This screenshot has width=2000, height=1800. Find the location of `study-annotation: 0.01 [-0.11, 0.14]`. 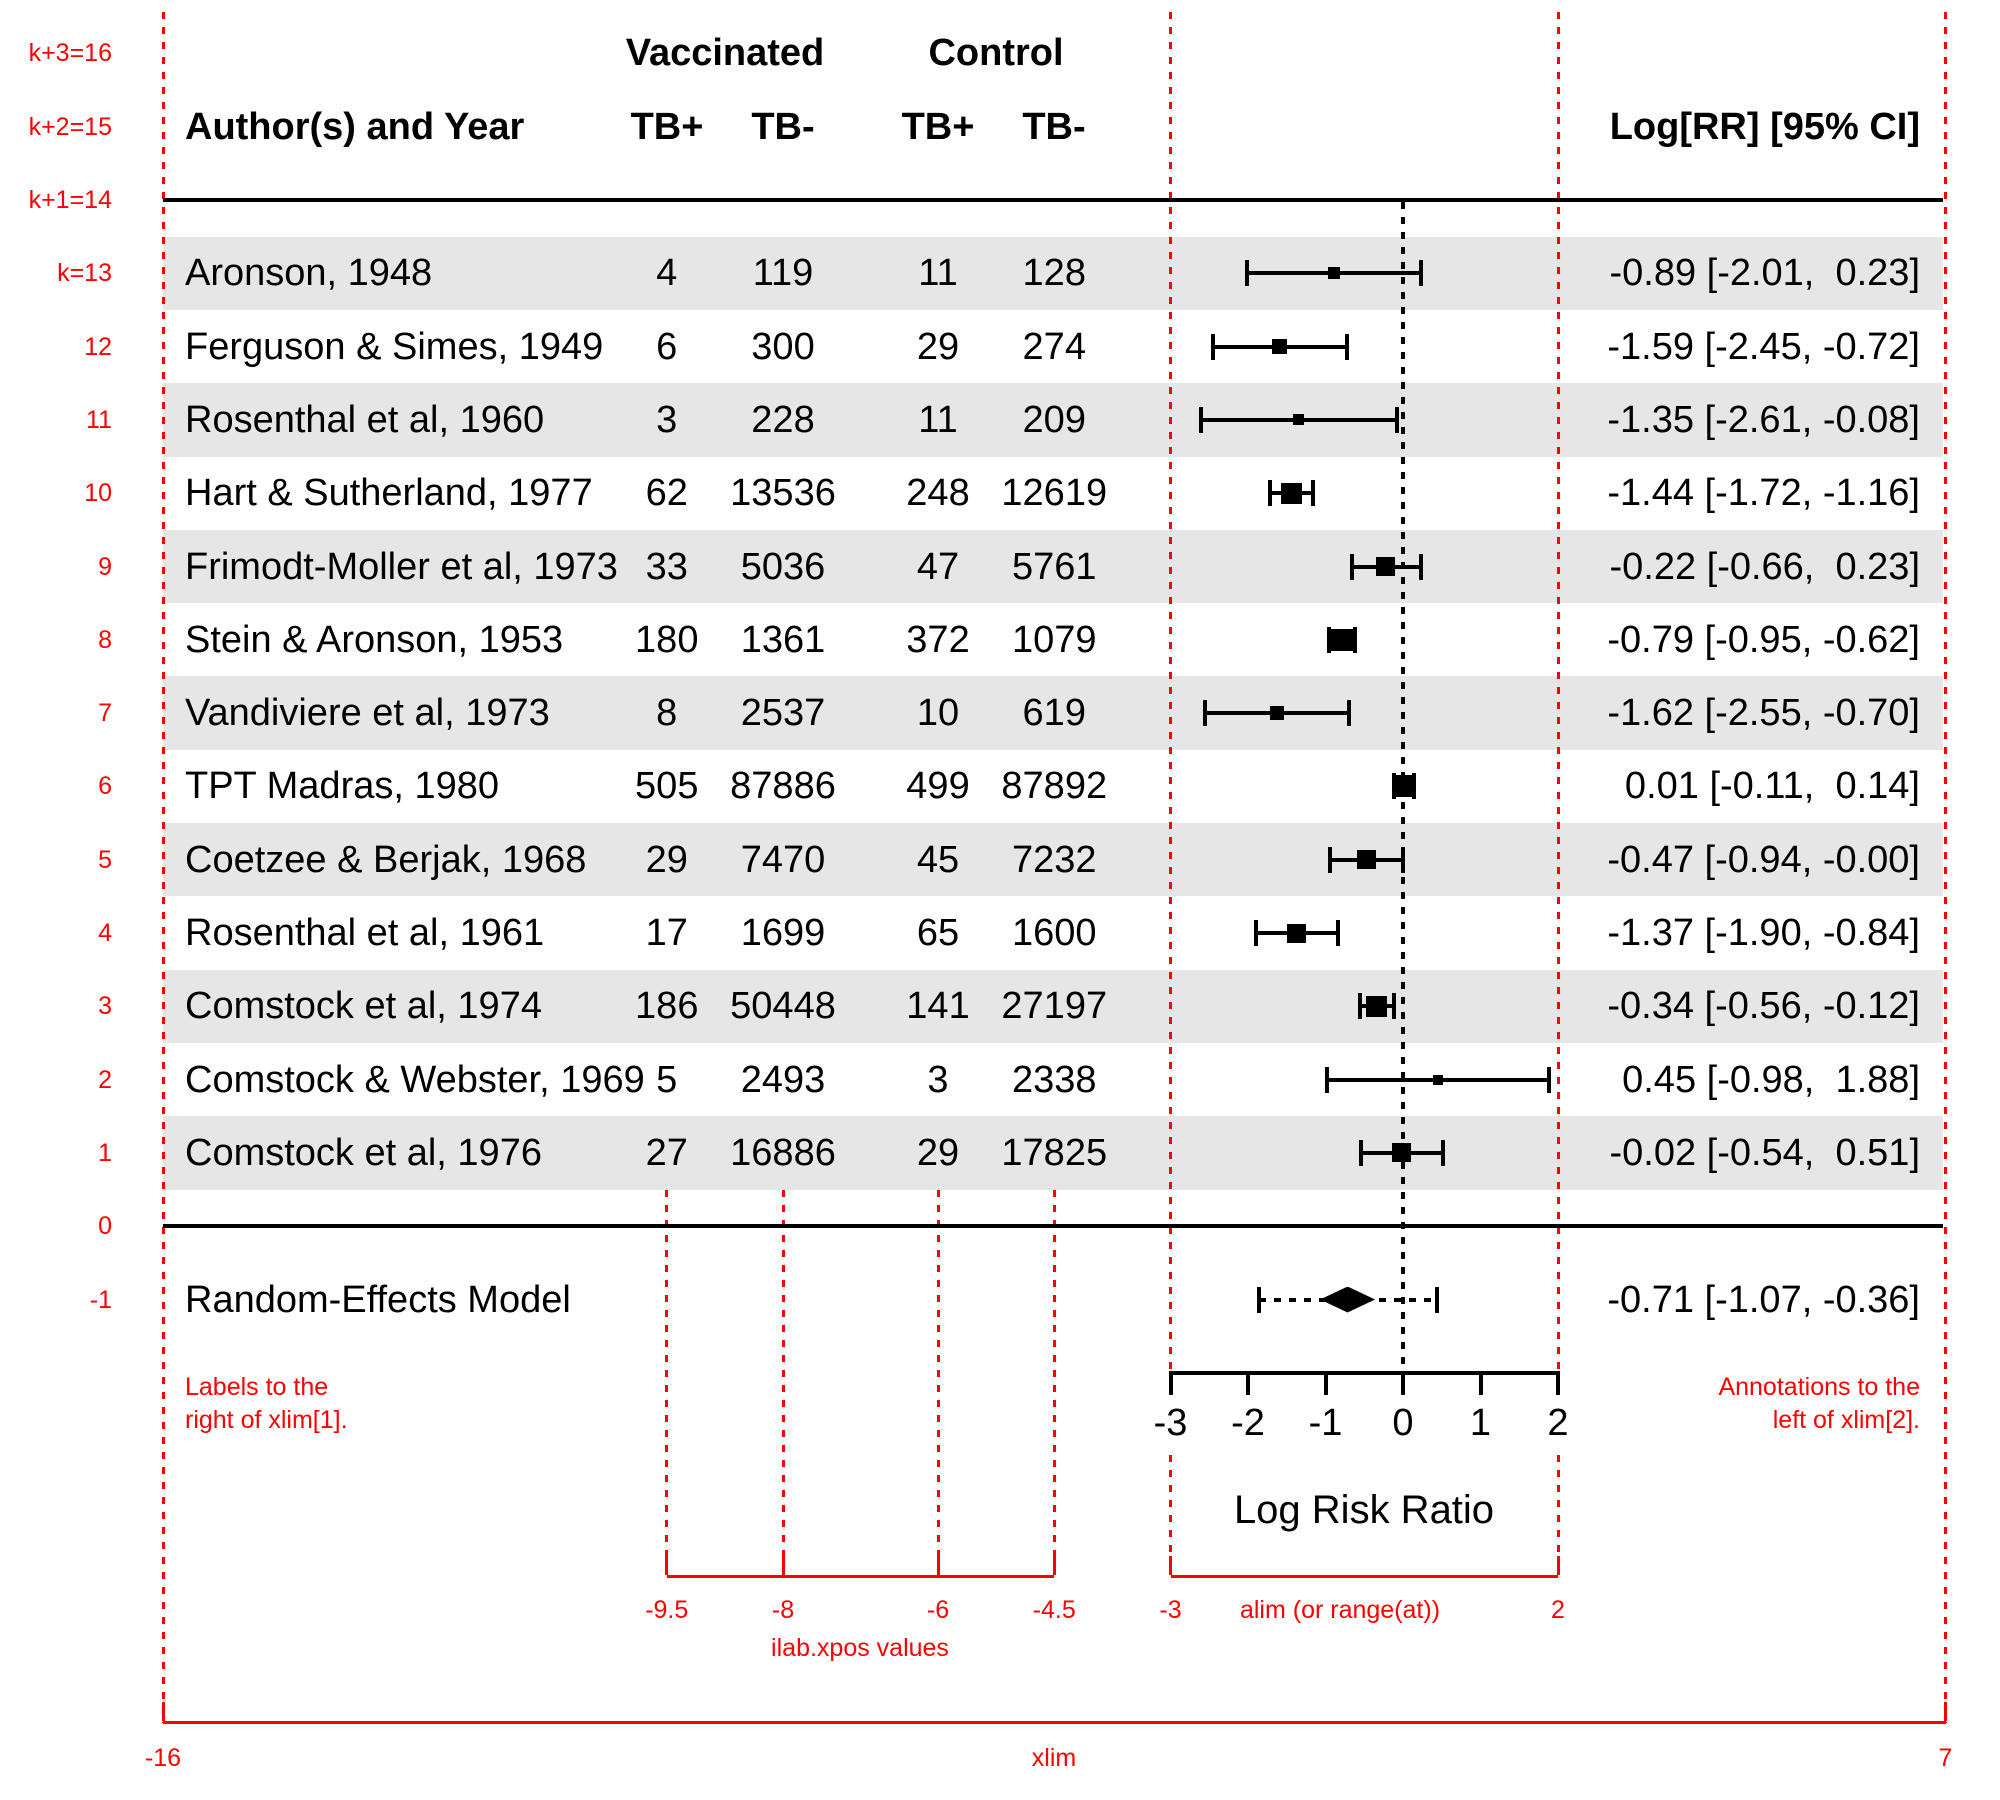

study-annotation: 0.01 [-0.11, 0.14] is located at coordinates (1767, 786).